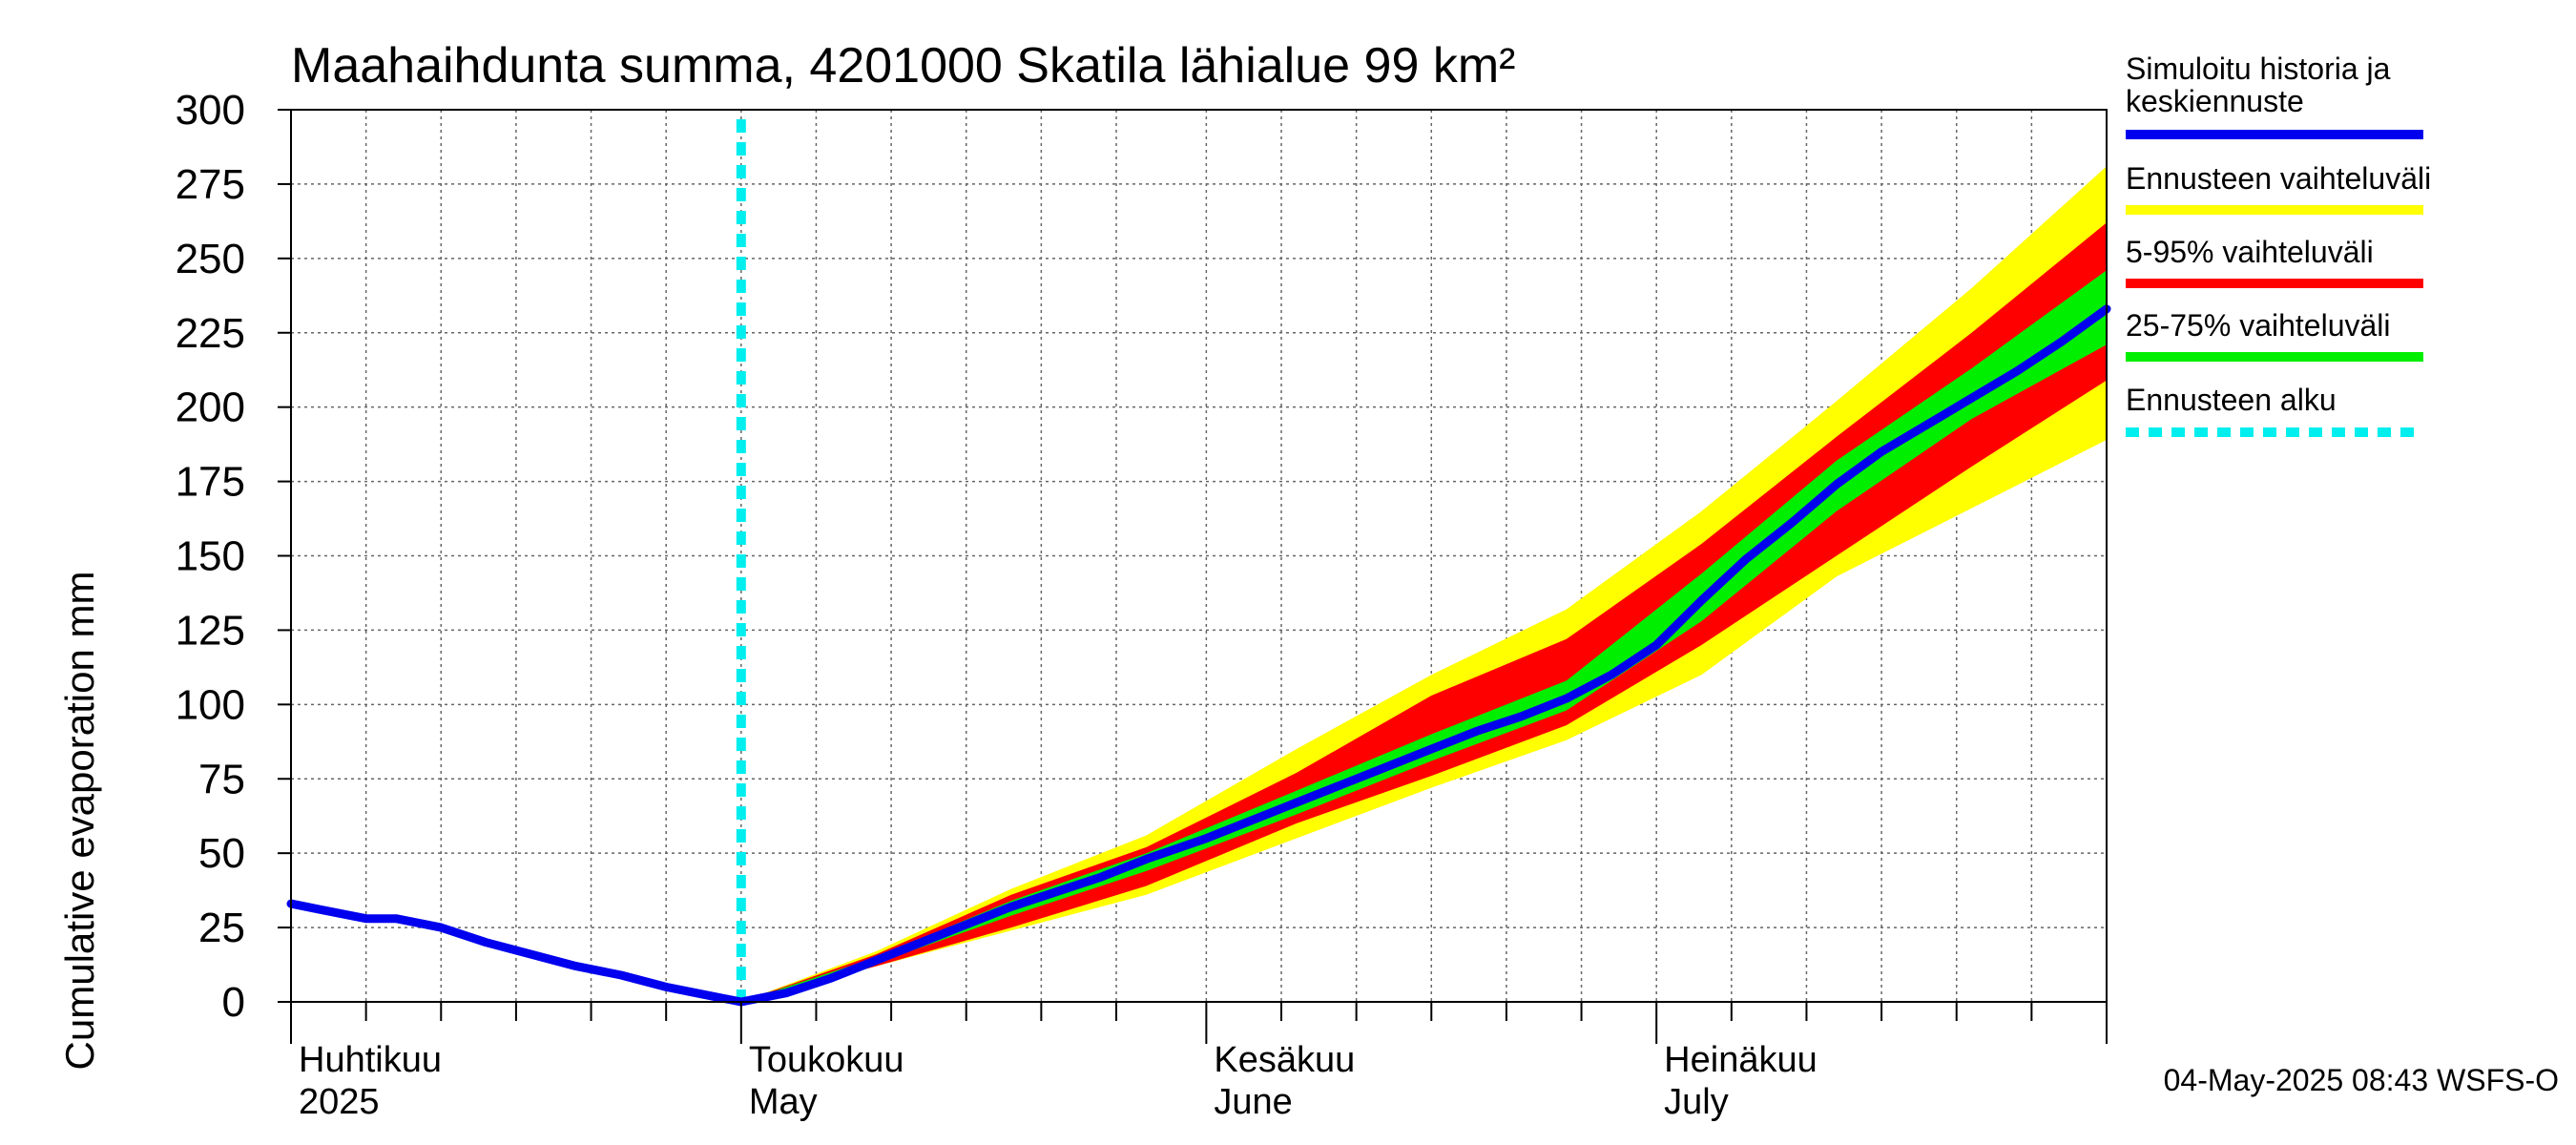 This screenshot has width=2576, height=1145. What do you see at coordinates (210, 704) in the screenshot?
I see `y-tick-label: 100` at bounding box center [210, 704].